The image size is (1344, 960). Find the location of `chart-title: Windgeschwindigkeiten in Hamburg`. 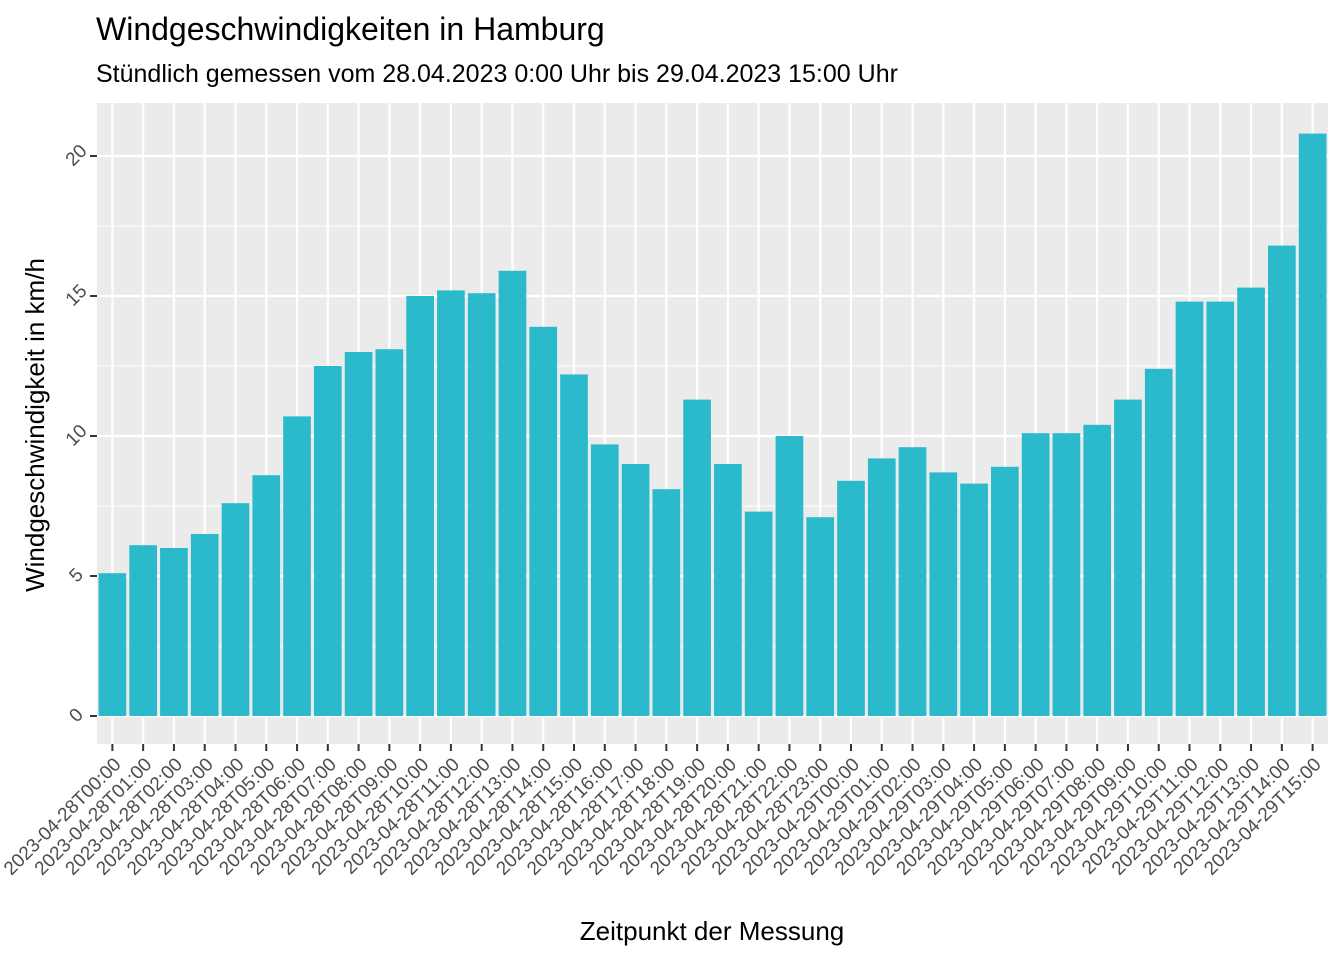

chart-title: Windgeschwindigkeiten in Hamburg is located at coordinates (350, 29).